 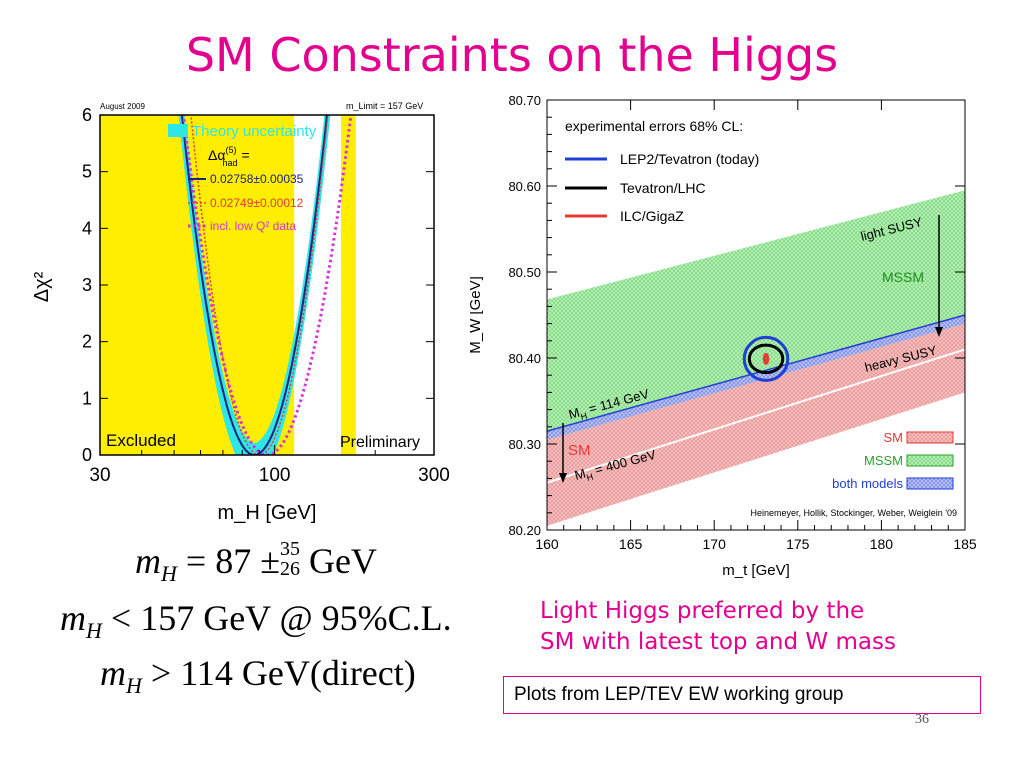 What do you see at coordinates (87, 228) in the screenshot?
I see `y-tick-label: 4` at bounding box center [87, 228].